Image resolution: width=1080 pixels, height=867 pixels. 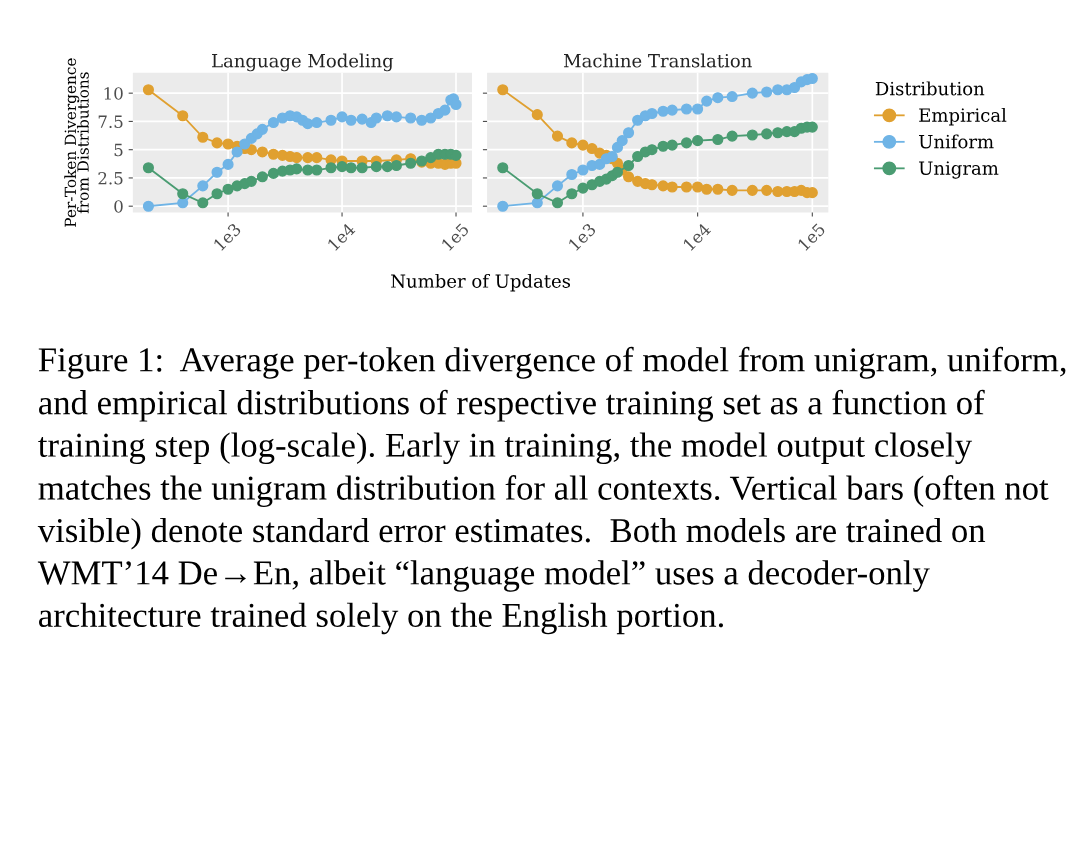 What do you see at coordinates (930, 88) in the screenshot?
I see `legend-title: Distribution` at bounding box center [930, 88].